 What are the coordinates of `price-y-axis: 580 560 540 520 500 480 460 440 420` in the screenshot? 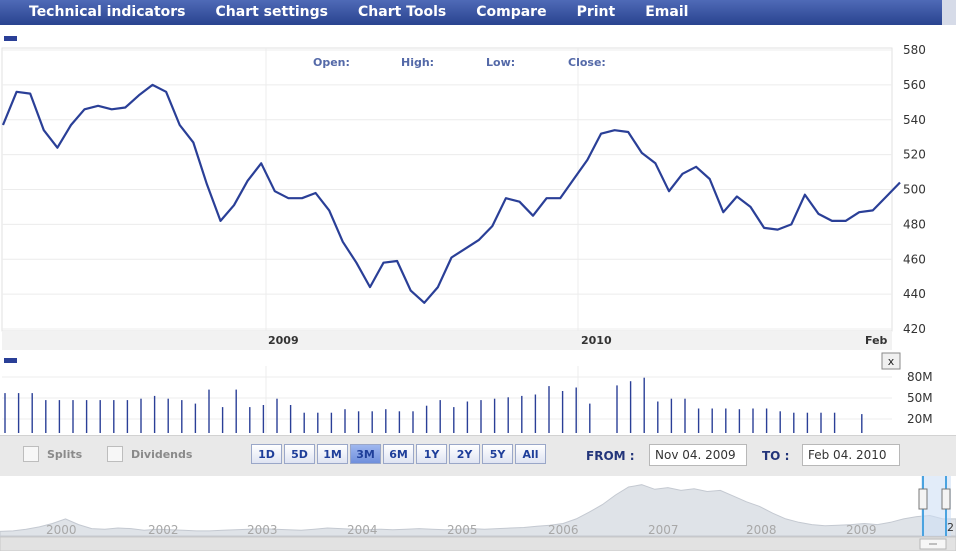 It's located at (914, 189).